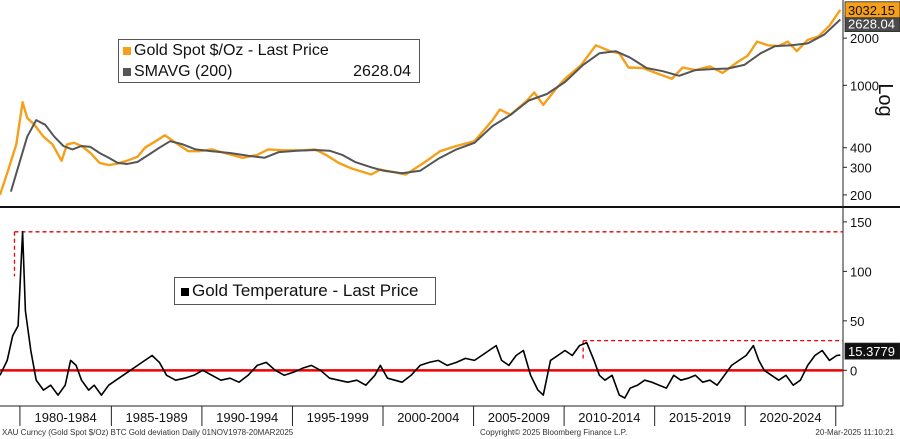 Image resolution: width=900 pixels, height=439 pixels. I want to click on legend-label-gold-spot: Gold Spot $/Oz - Last Price, so click(231, 50).